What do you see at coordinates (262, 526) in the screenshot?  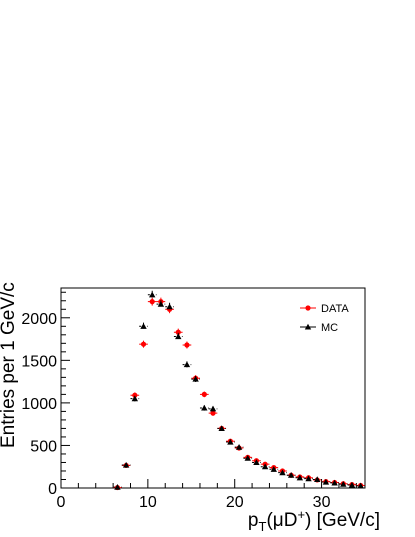 I see `x-axis-title-sub: T` at bounding box center [262, 526].